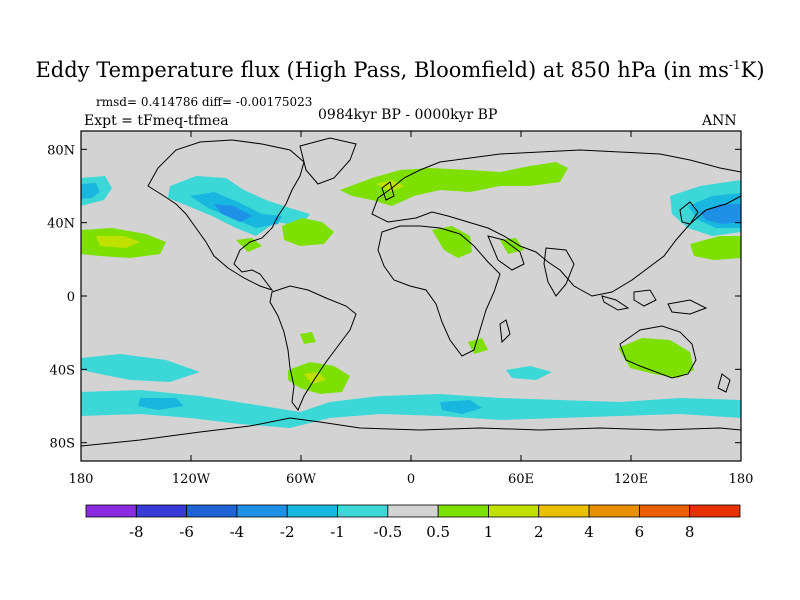 The image size is (800, 600). Describe the element at coordinates (61, 150) in the screenshot. I see `lat-tick-label: 80N` at that location.